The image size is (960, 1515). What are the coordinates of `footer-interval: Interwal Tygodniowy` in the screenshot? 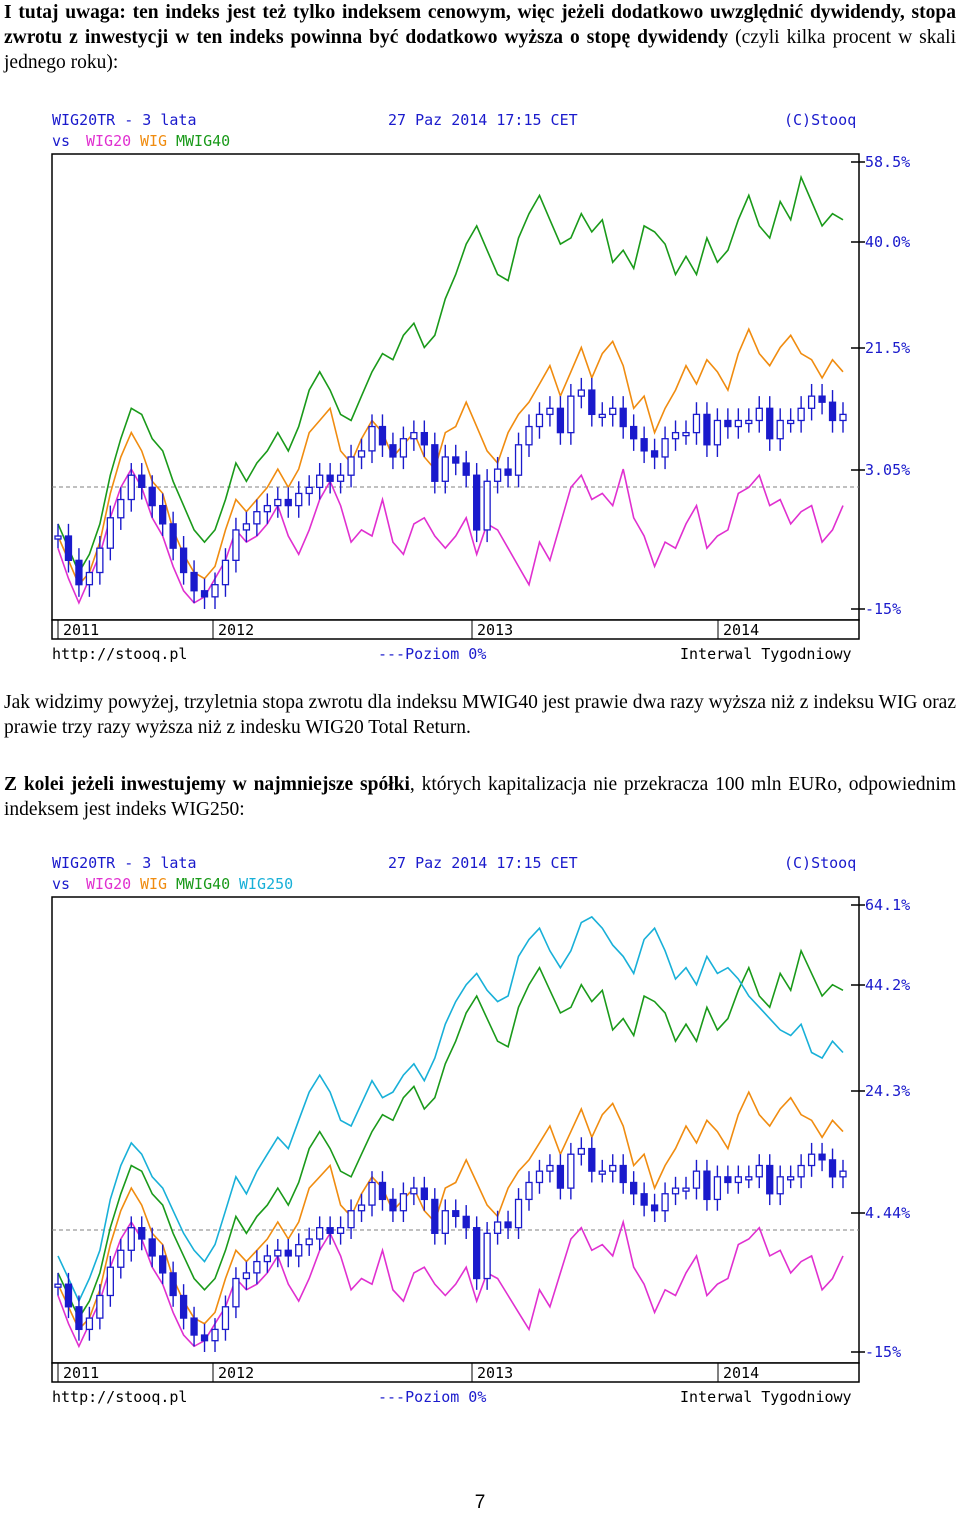 It's located at (766, 654).